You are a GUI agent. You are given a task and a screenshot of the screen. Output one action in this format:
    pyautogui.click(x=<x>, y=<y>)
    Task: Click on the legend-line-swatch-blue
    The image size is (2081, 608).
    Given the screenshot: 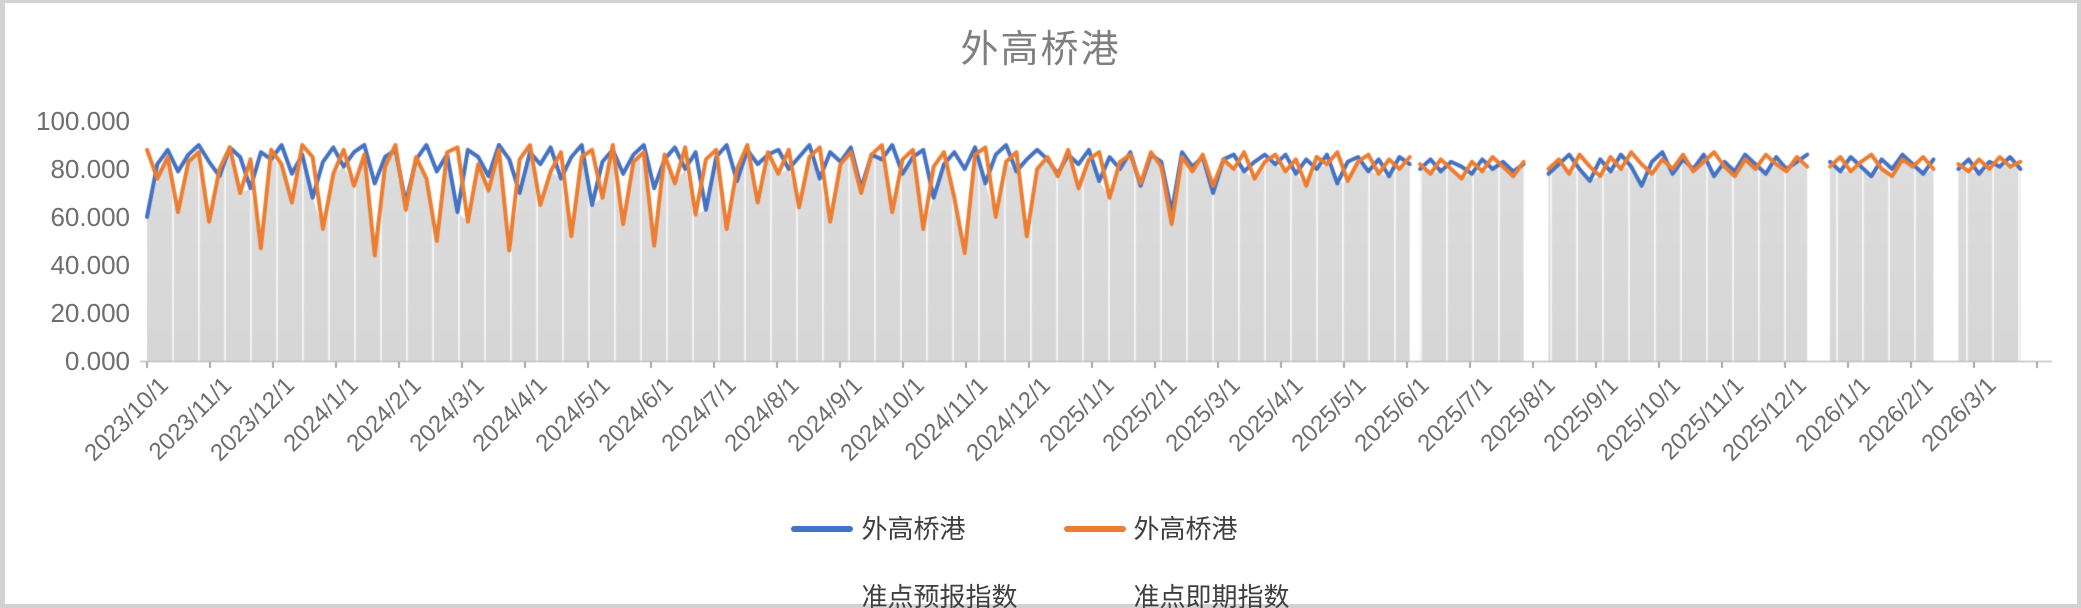 What is the action you would take?
    pyautogui.click(x=822, y=529)
    